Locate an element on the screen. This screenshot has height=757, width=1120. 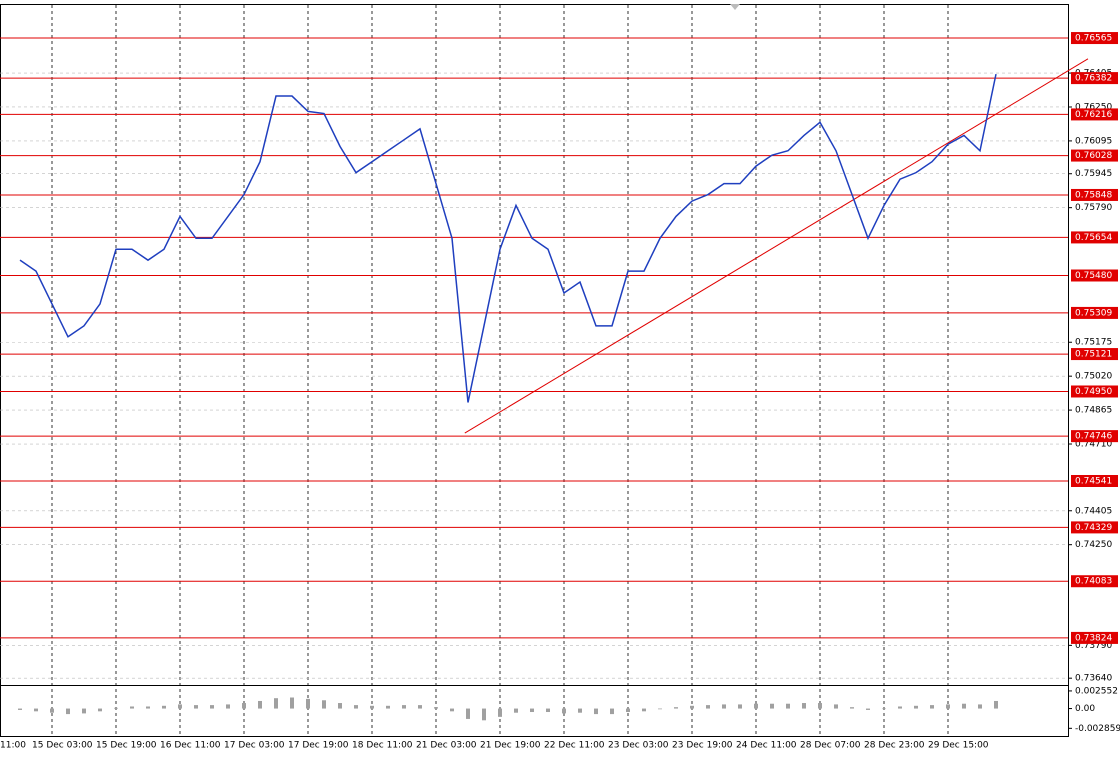
x-tick-label: 23 Dec 19:00 is located at coordinates (702, 746).